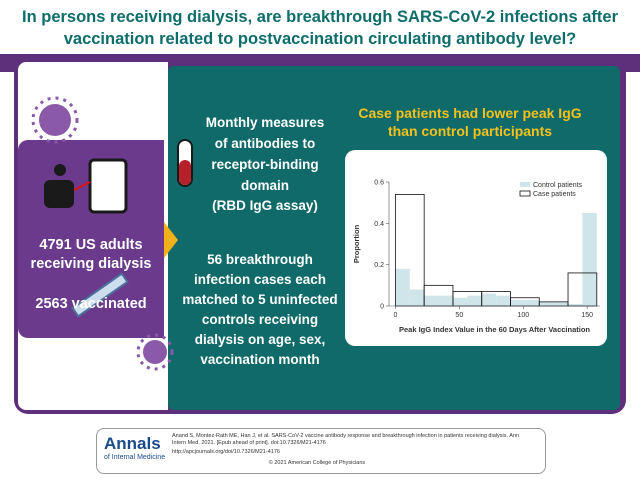 This screenshot has width=640, height=480. What do you see at coordinates (100, 295) in the screenshot?
I see `syringe` at bounding box center [100, 295].